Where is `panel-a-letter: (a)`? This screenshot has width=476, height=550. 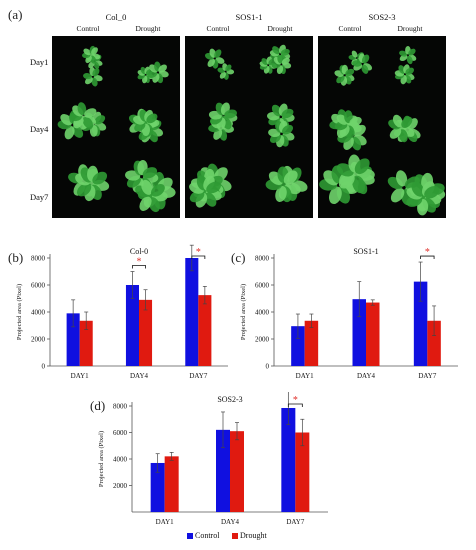
panel-a-letter: (a) is located at coordinates (15, 14).